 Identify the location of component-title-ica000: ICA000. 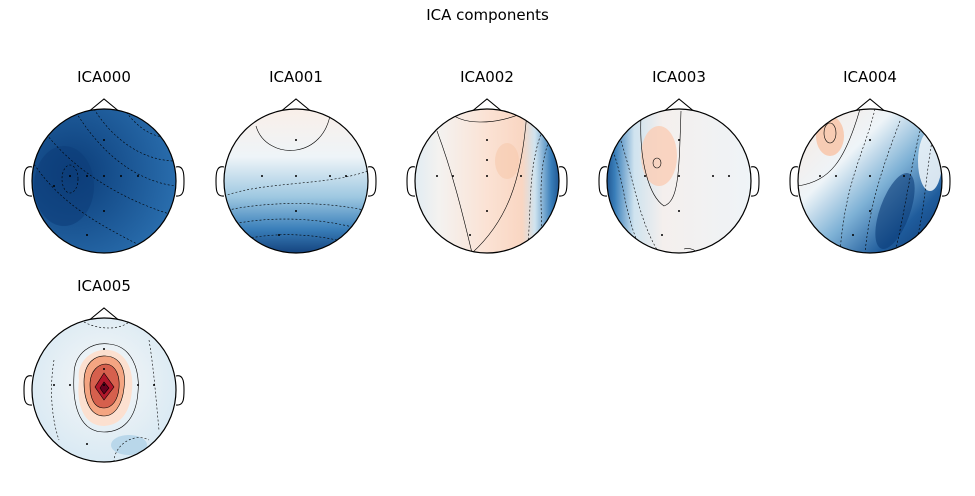
(104, 77).